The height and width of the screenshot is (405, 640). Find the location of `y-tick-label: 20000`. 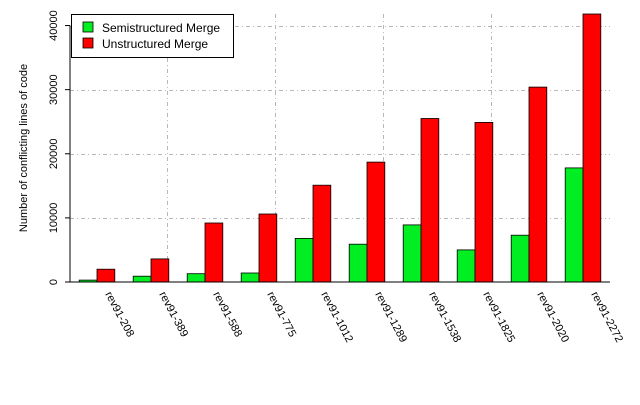

y-tick-label: 20000 is located at coordinates (54, 153).